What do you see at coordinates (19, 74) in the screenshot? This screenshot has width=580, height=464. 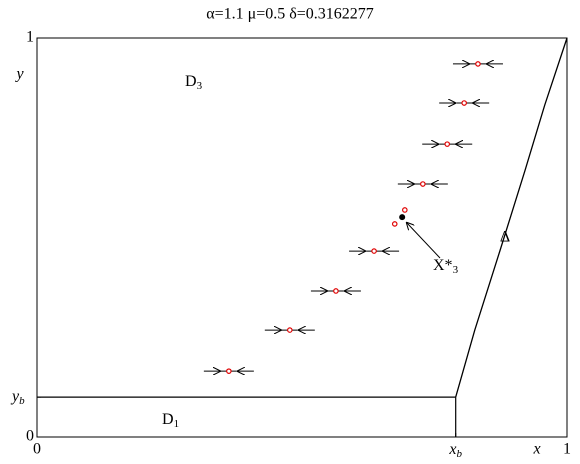 I see `y-axis-label: y` at bounding box center [19, 74].